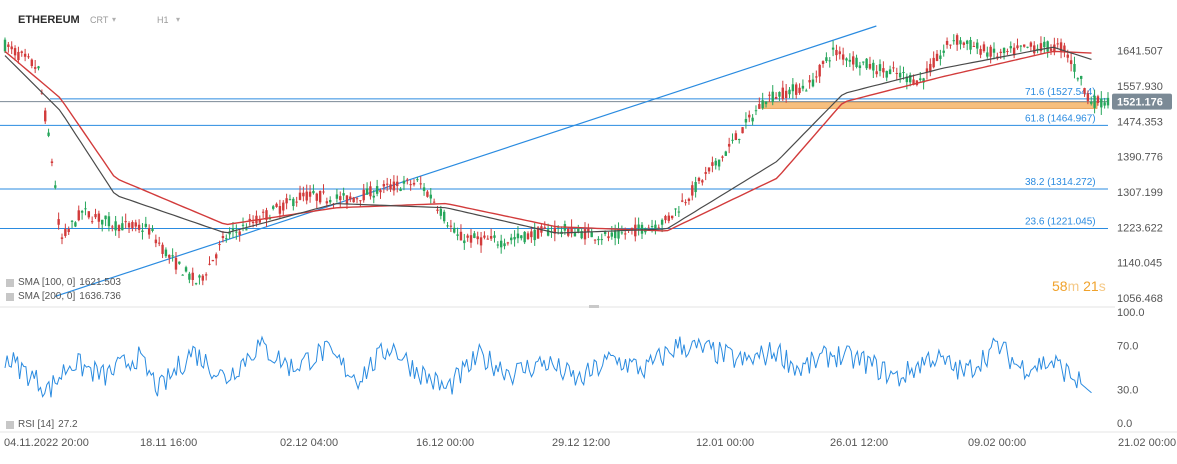  Describe the element at coordinates (163, 20) in the screenshot. I see `timeframe-label: H1` at that location.